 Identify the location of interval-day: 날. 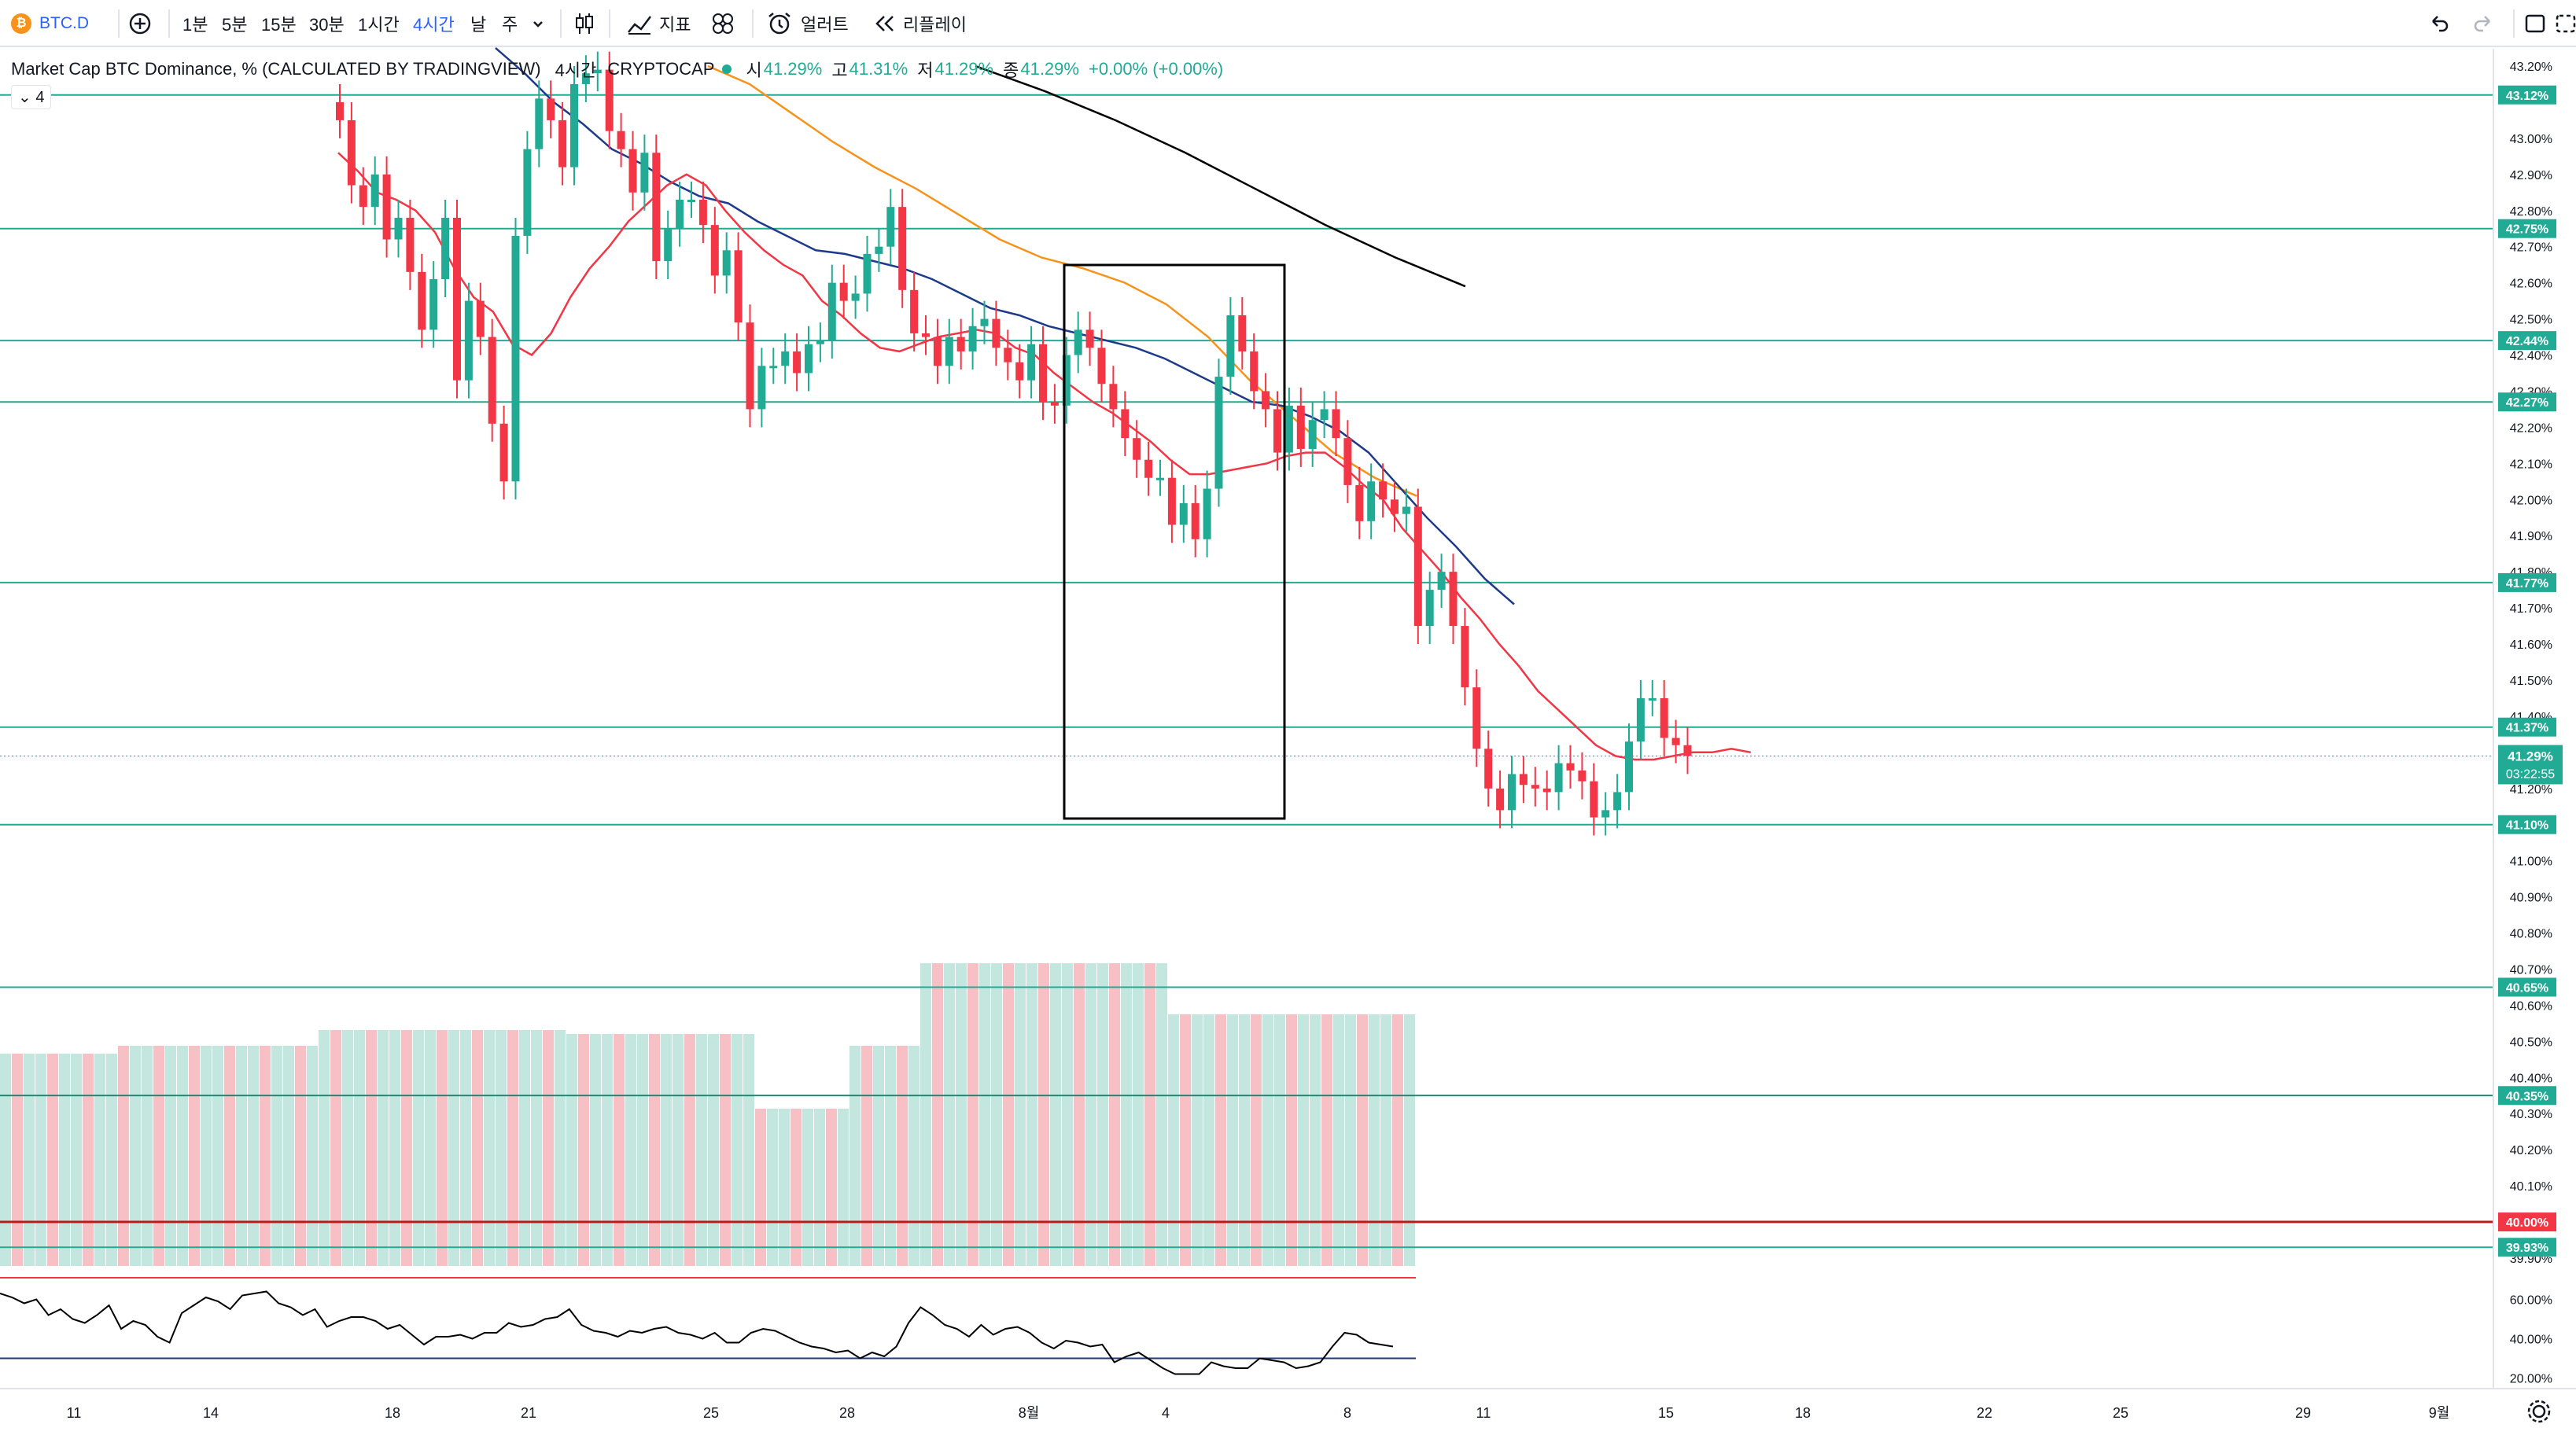
(479, 25).